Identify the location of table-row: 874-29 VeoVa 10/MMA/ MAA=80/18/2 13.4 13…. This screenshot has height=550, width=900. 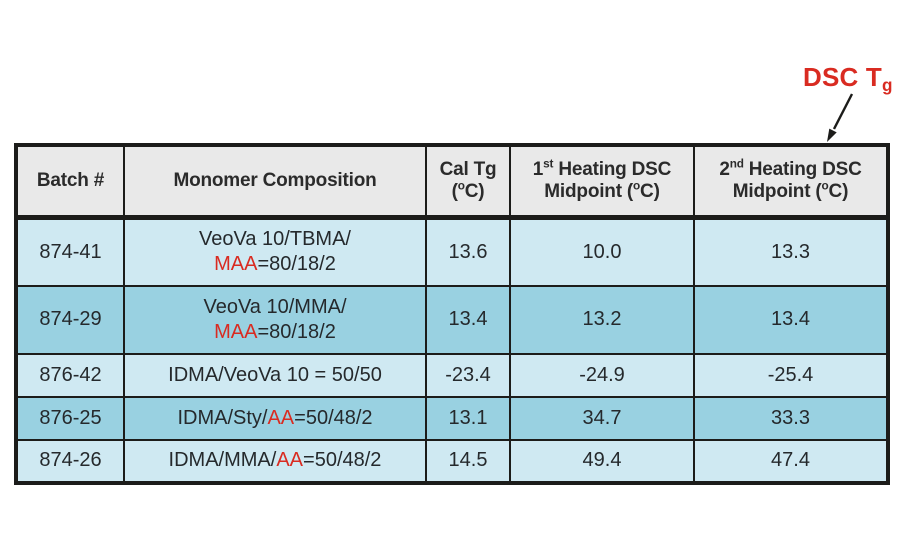
(452, 319).